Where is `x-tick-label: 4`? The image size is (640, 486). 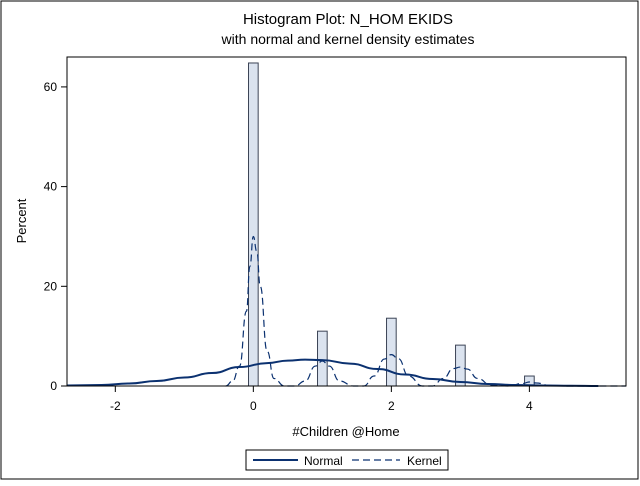 x-tick-label: 4 is located at coordinates (529, 406).